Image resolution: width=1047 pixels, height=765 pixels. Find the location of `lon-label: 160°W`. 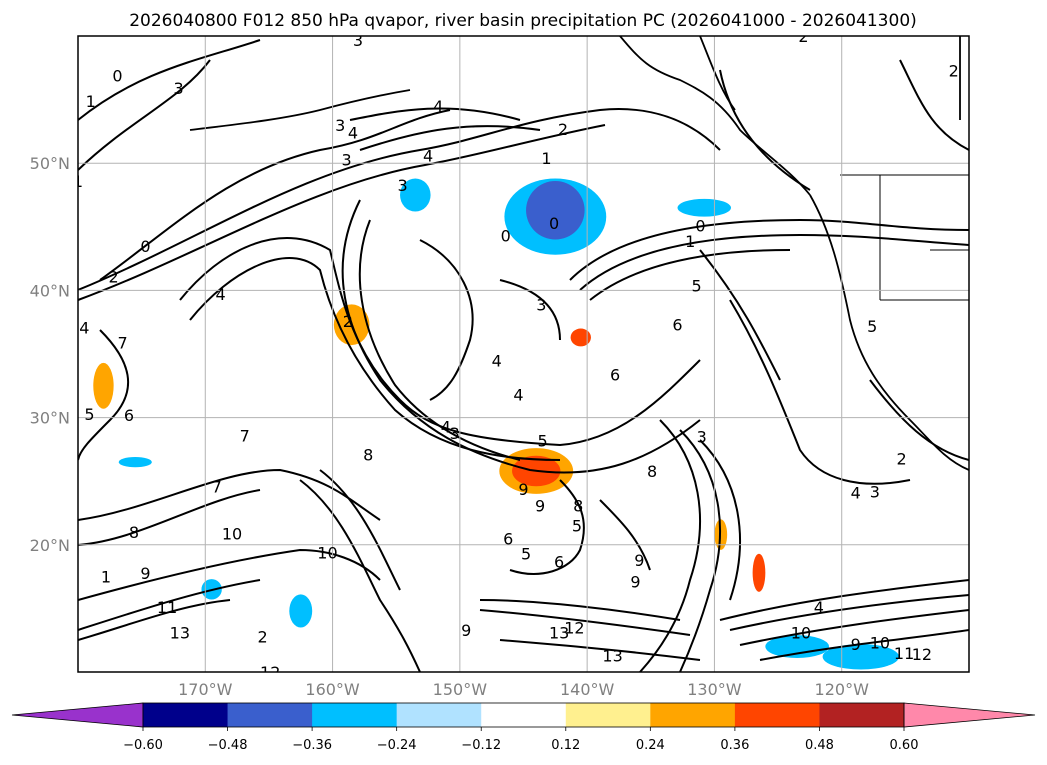

lon-label: 160°W is located at coordinates (332, 689).